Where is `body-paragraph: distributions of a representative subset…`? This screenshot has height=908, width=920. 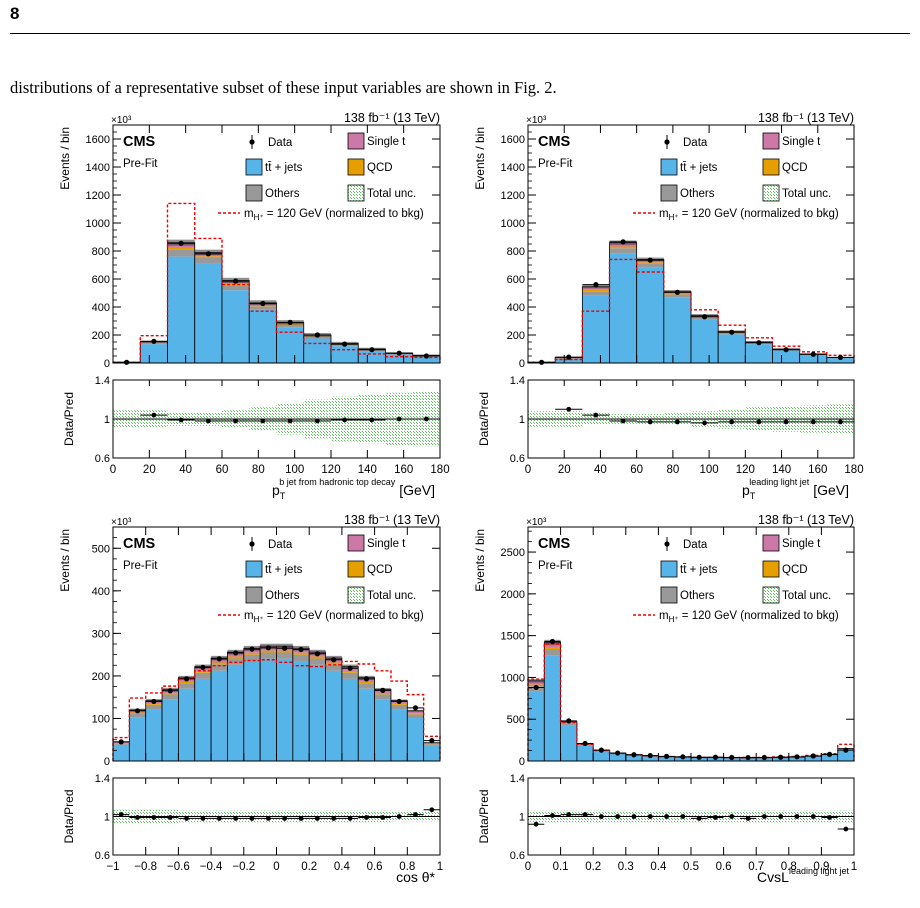 body-paragraph: distributions of a representative subset… is located at coordinates (283, 87).